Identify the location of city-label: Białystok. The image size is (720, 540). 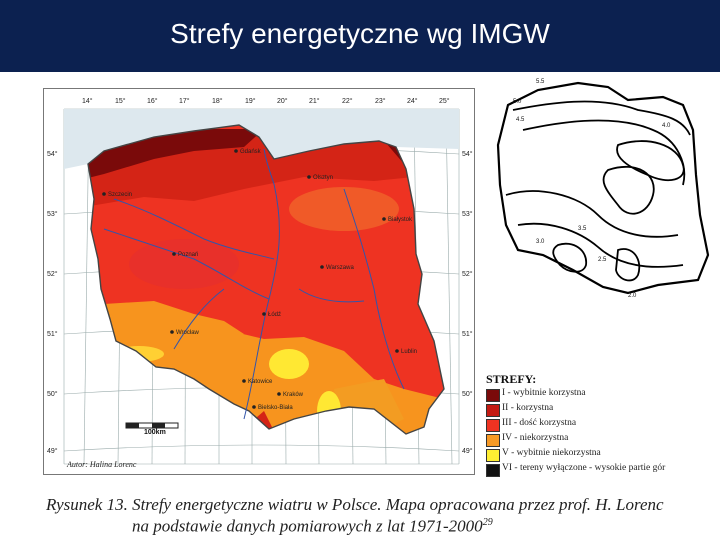
(400, 220).